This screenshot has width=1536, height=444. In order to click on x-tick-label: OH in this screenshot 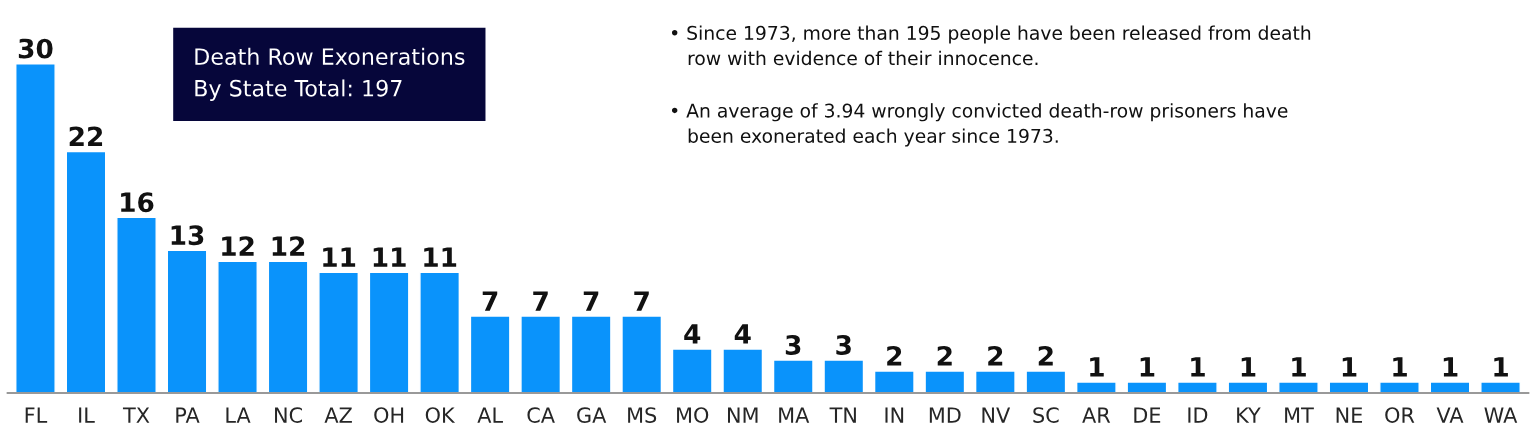, I will do `click(389, 415)`.